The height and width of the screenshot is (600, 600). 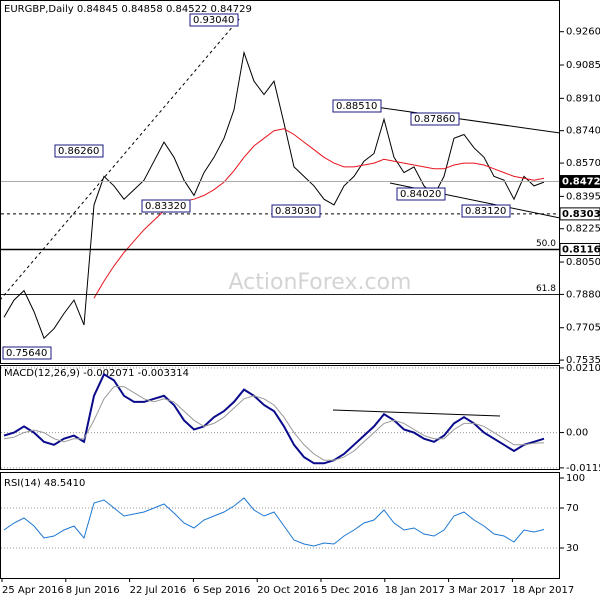 I want to click on annotation: 0.86260, so click(x=78, y=151).